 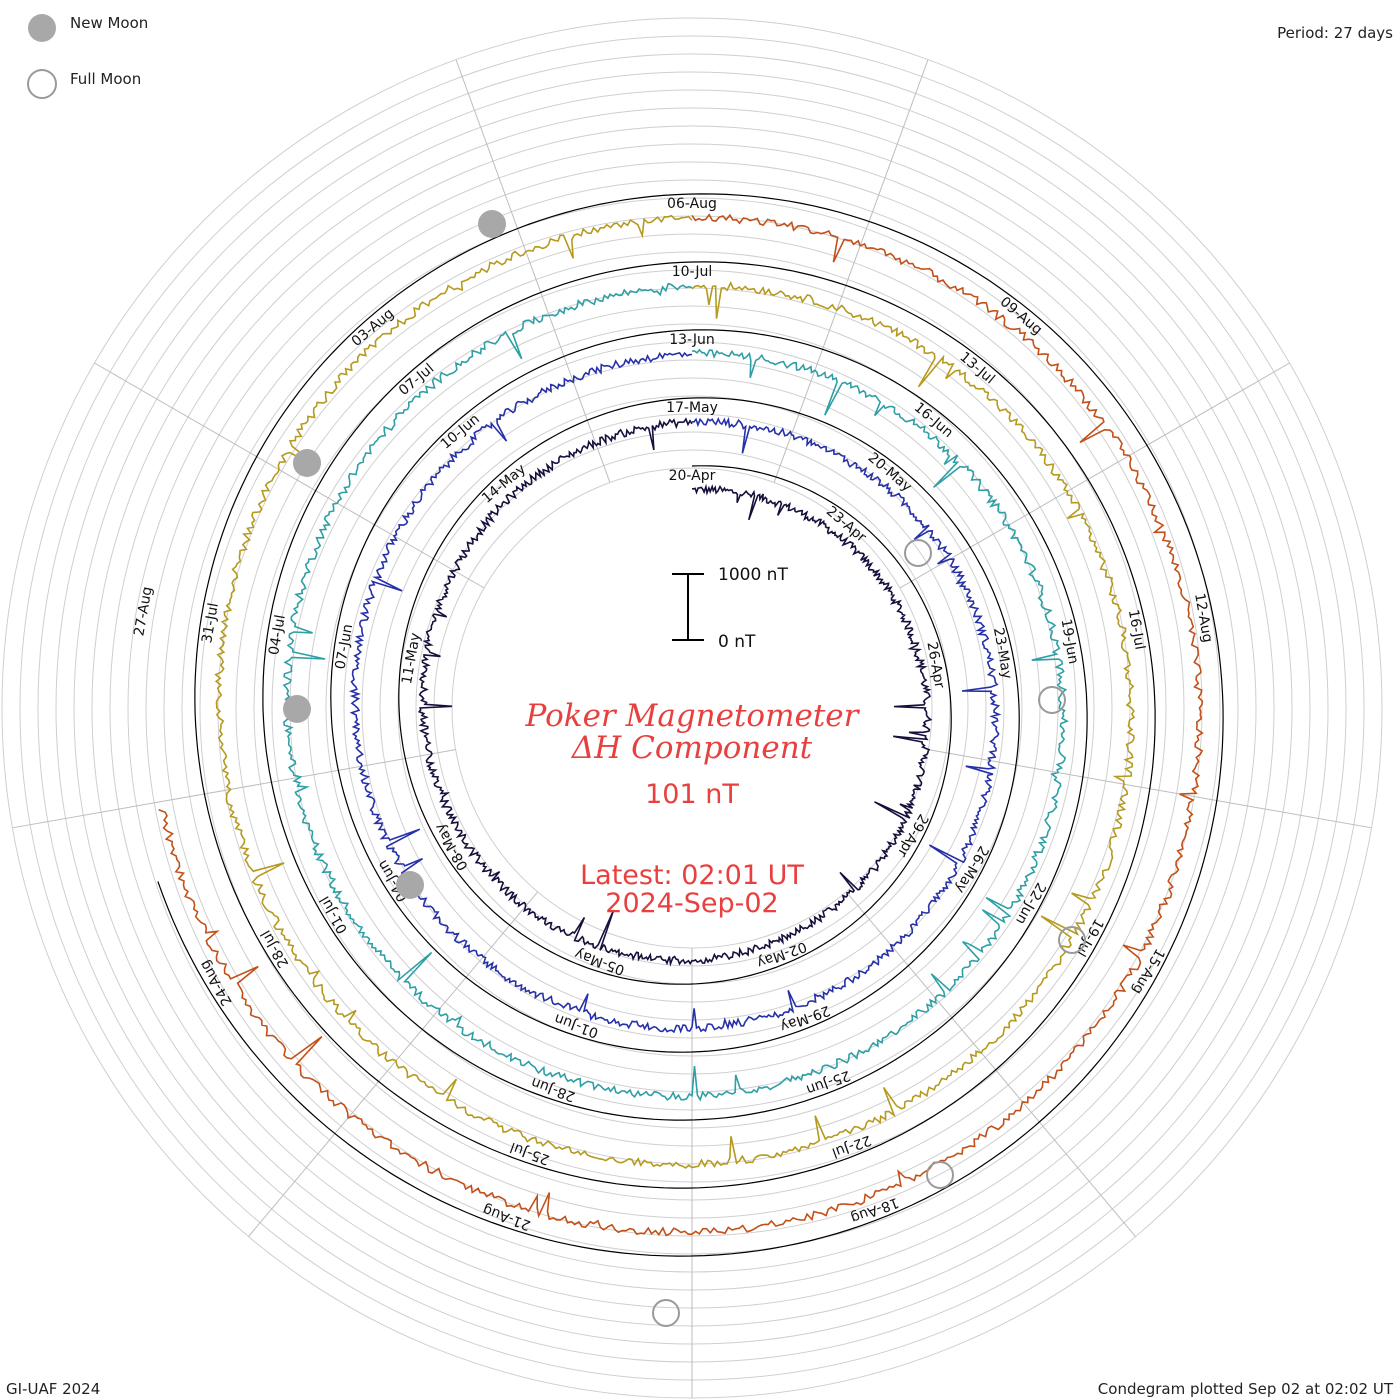 What do you see at coordinates (42, 28) in the screenshot?
I see `new-moon-icon` at bounding box center [42, 28].